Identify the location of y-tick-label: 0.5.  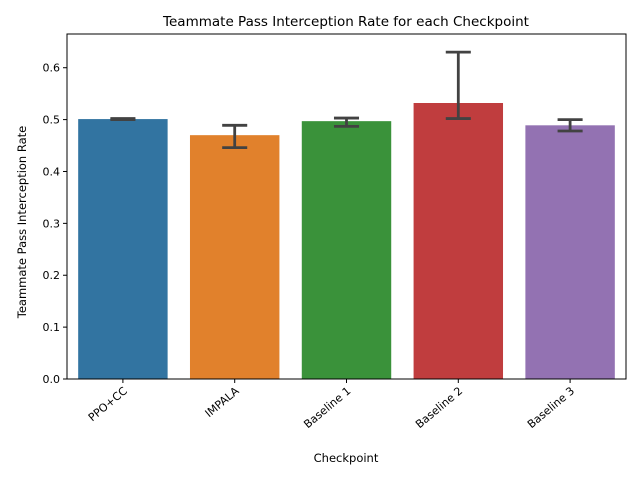
(52, 120).